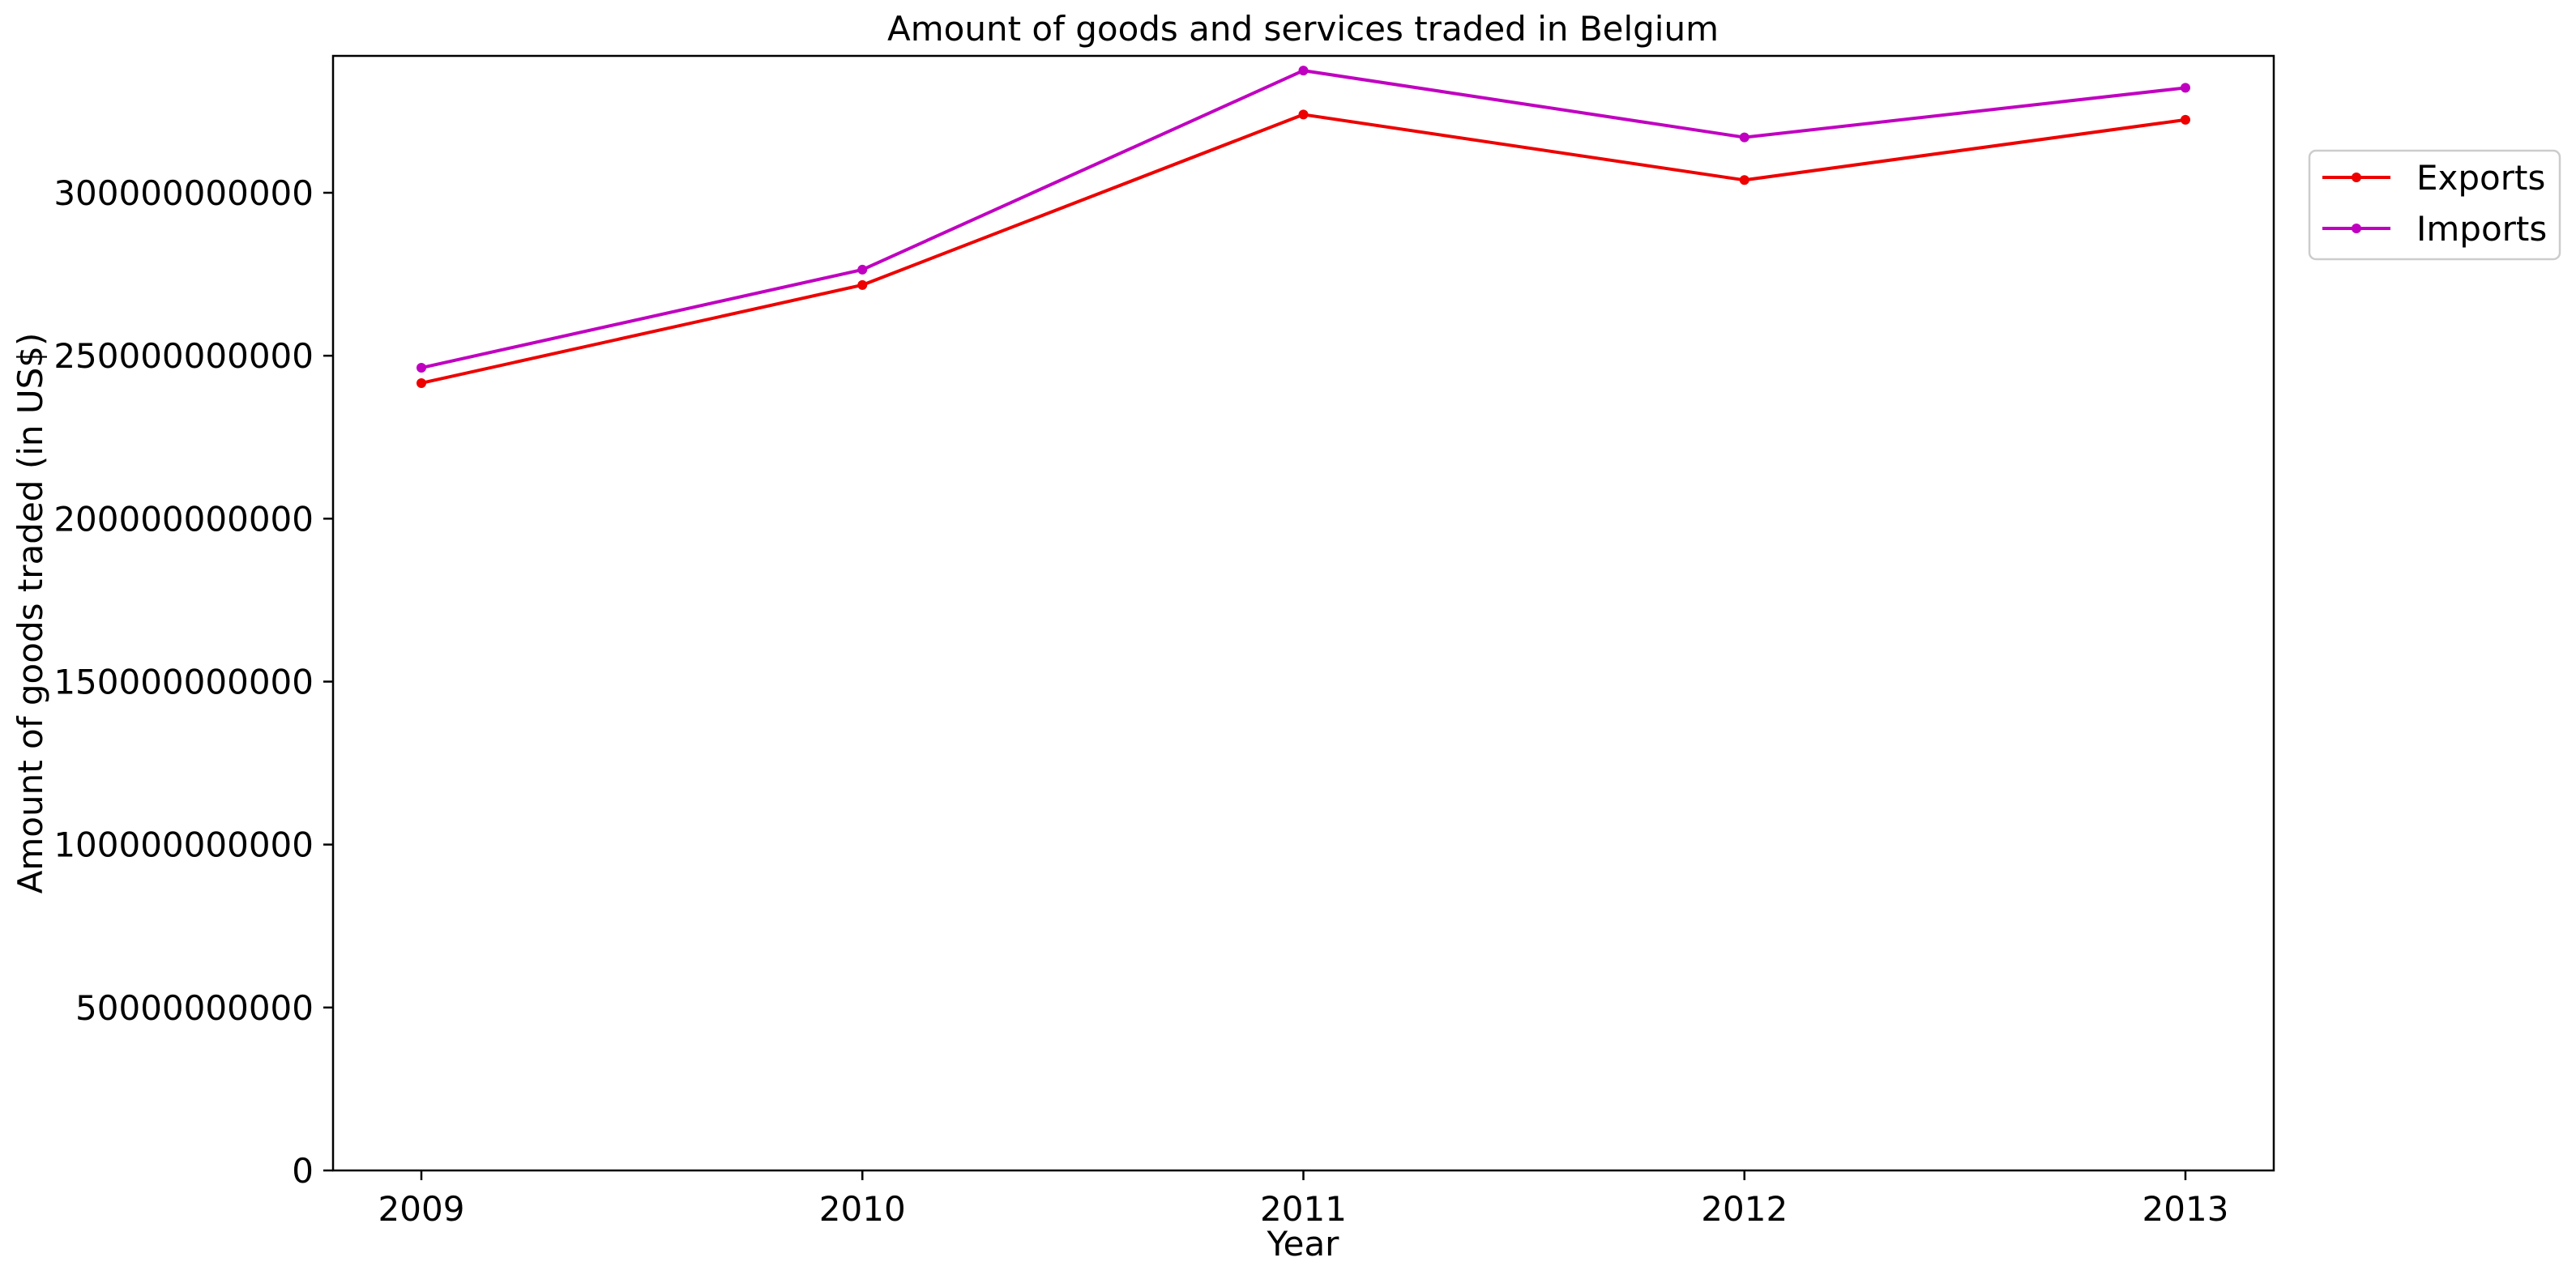 The image size is (2576, 1279). Describe the element at coordinates (1303, 1209) in the screenshot. I see `x-tick-label: 2011` at that location.